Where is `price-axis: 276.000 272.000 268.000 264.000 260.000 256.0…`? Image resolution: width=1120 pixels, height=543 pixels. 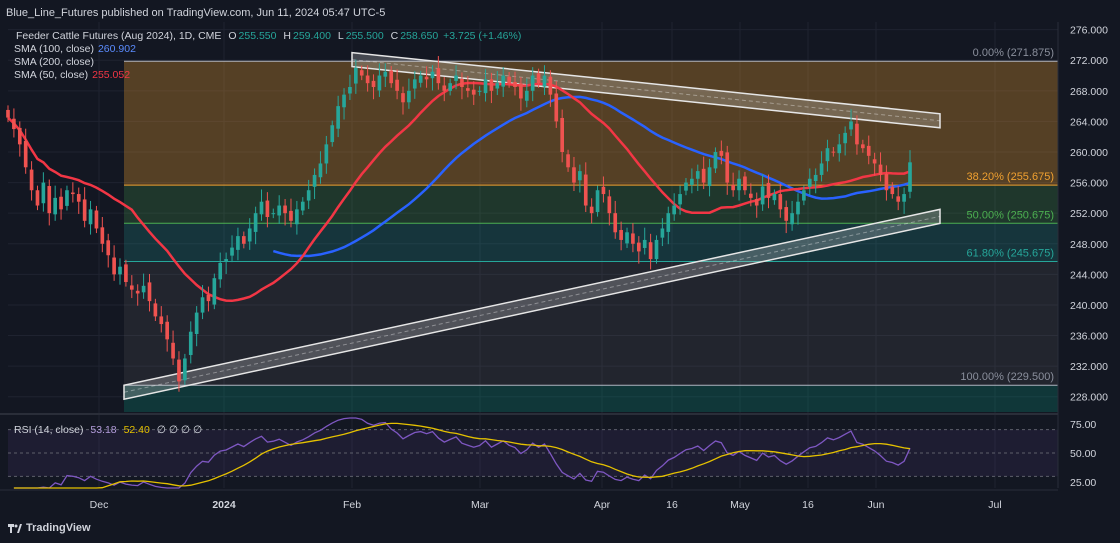 price-axis: 276.000 272.000 268.000 264.000 260.000 256.0… is located at coordinates (1088, 271).